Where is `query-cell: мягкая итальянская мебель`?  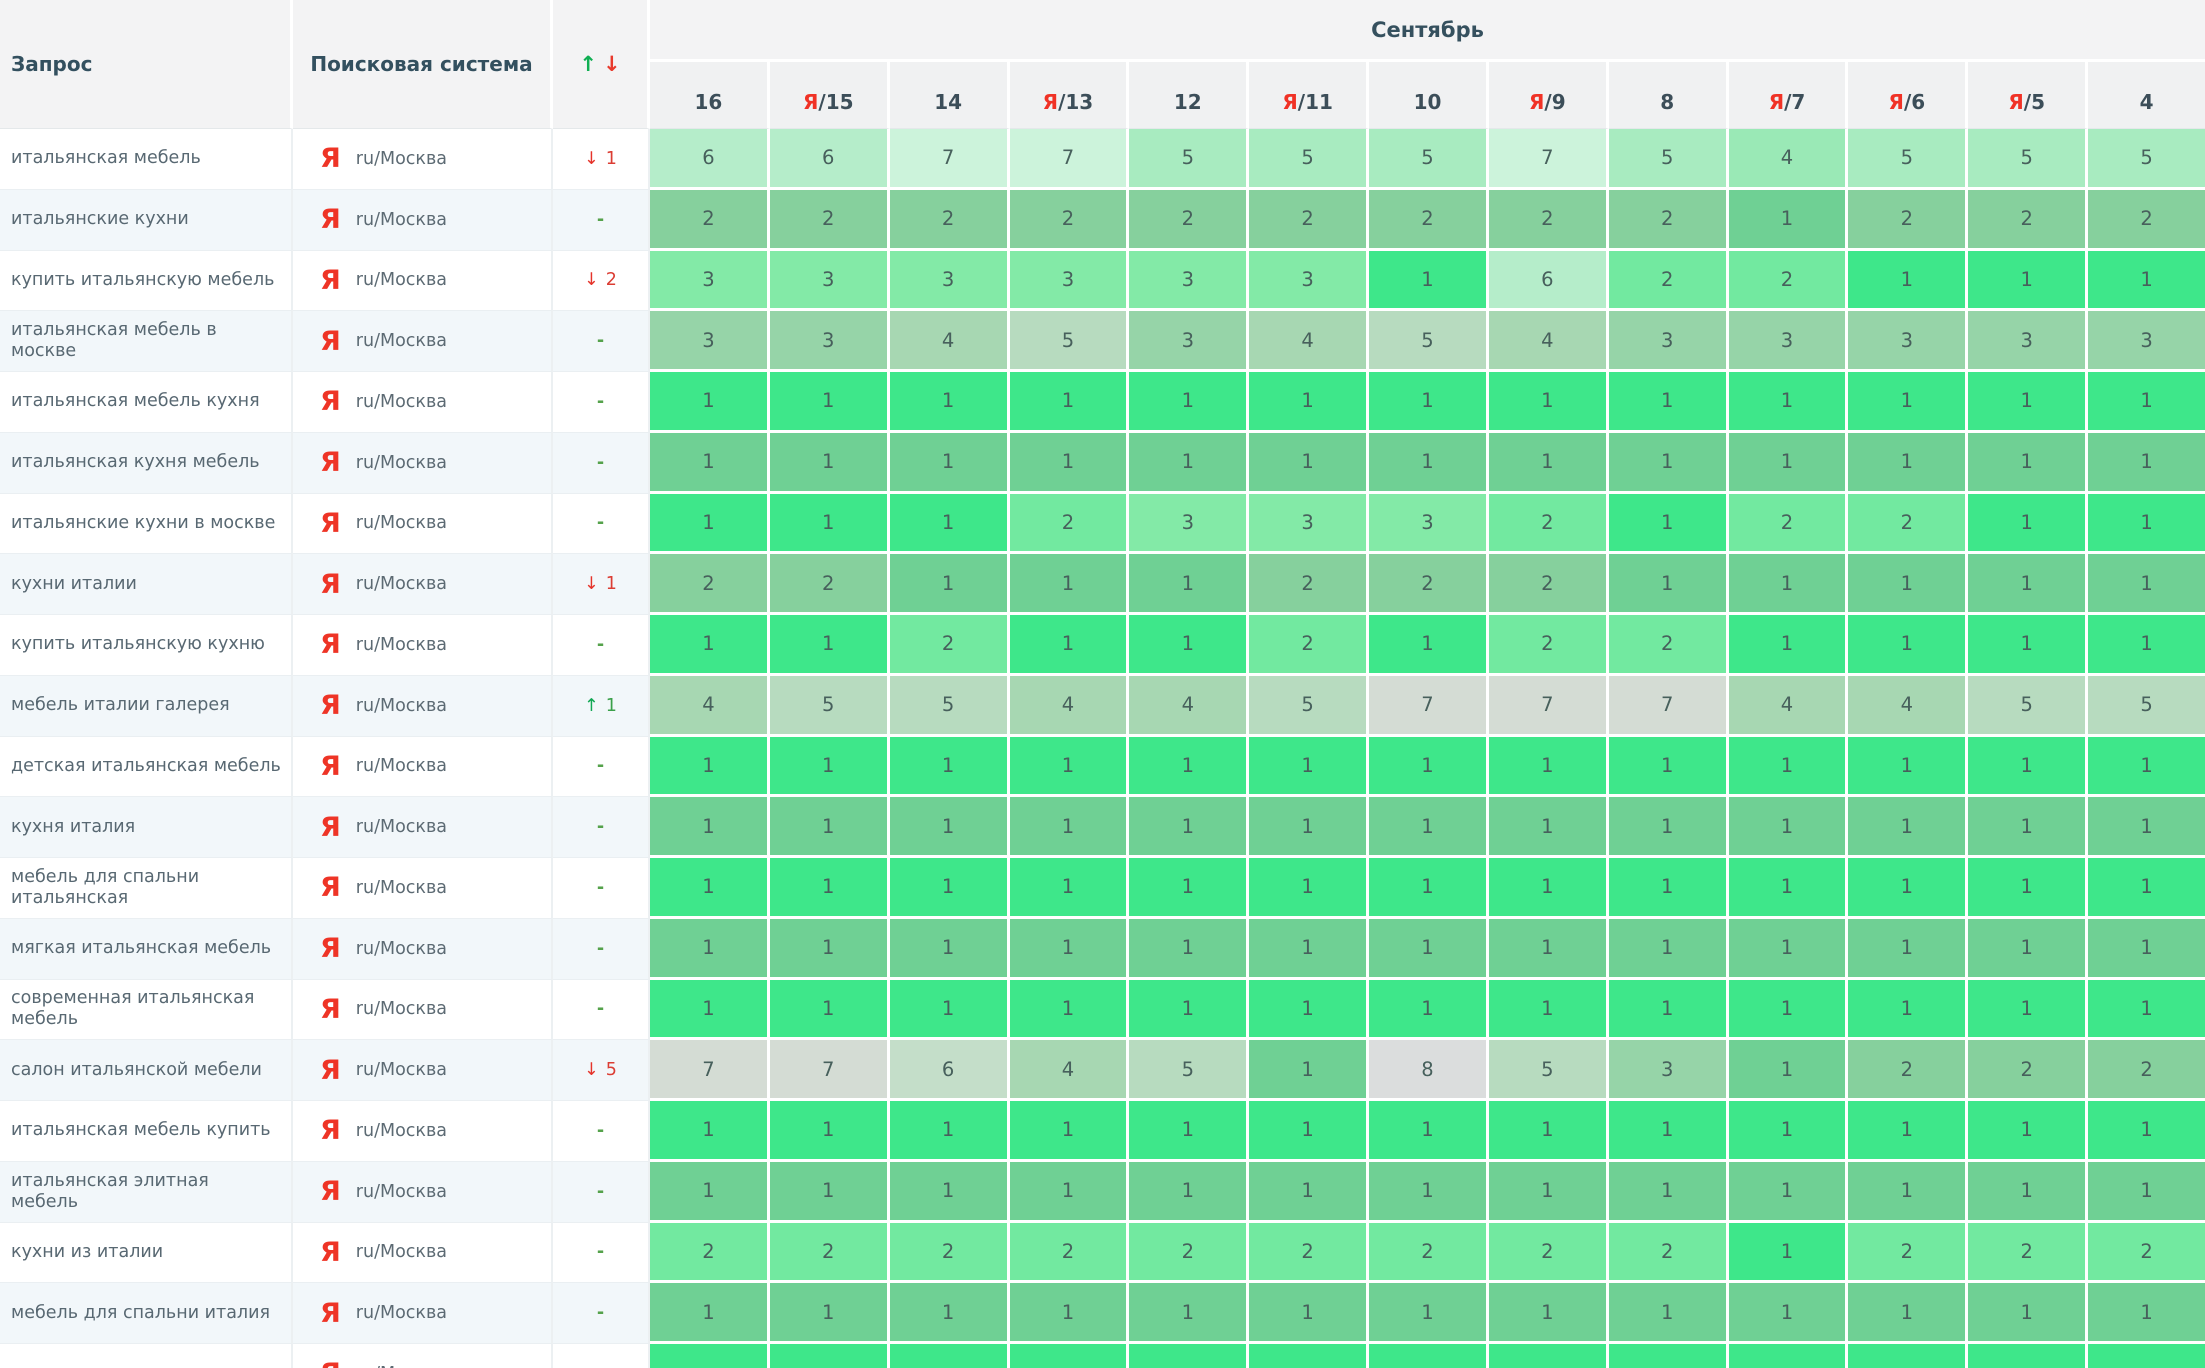
query-cell: мягкая итальянская мебель is located at coordinates (146, 949).